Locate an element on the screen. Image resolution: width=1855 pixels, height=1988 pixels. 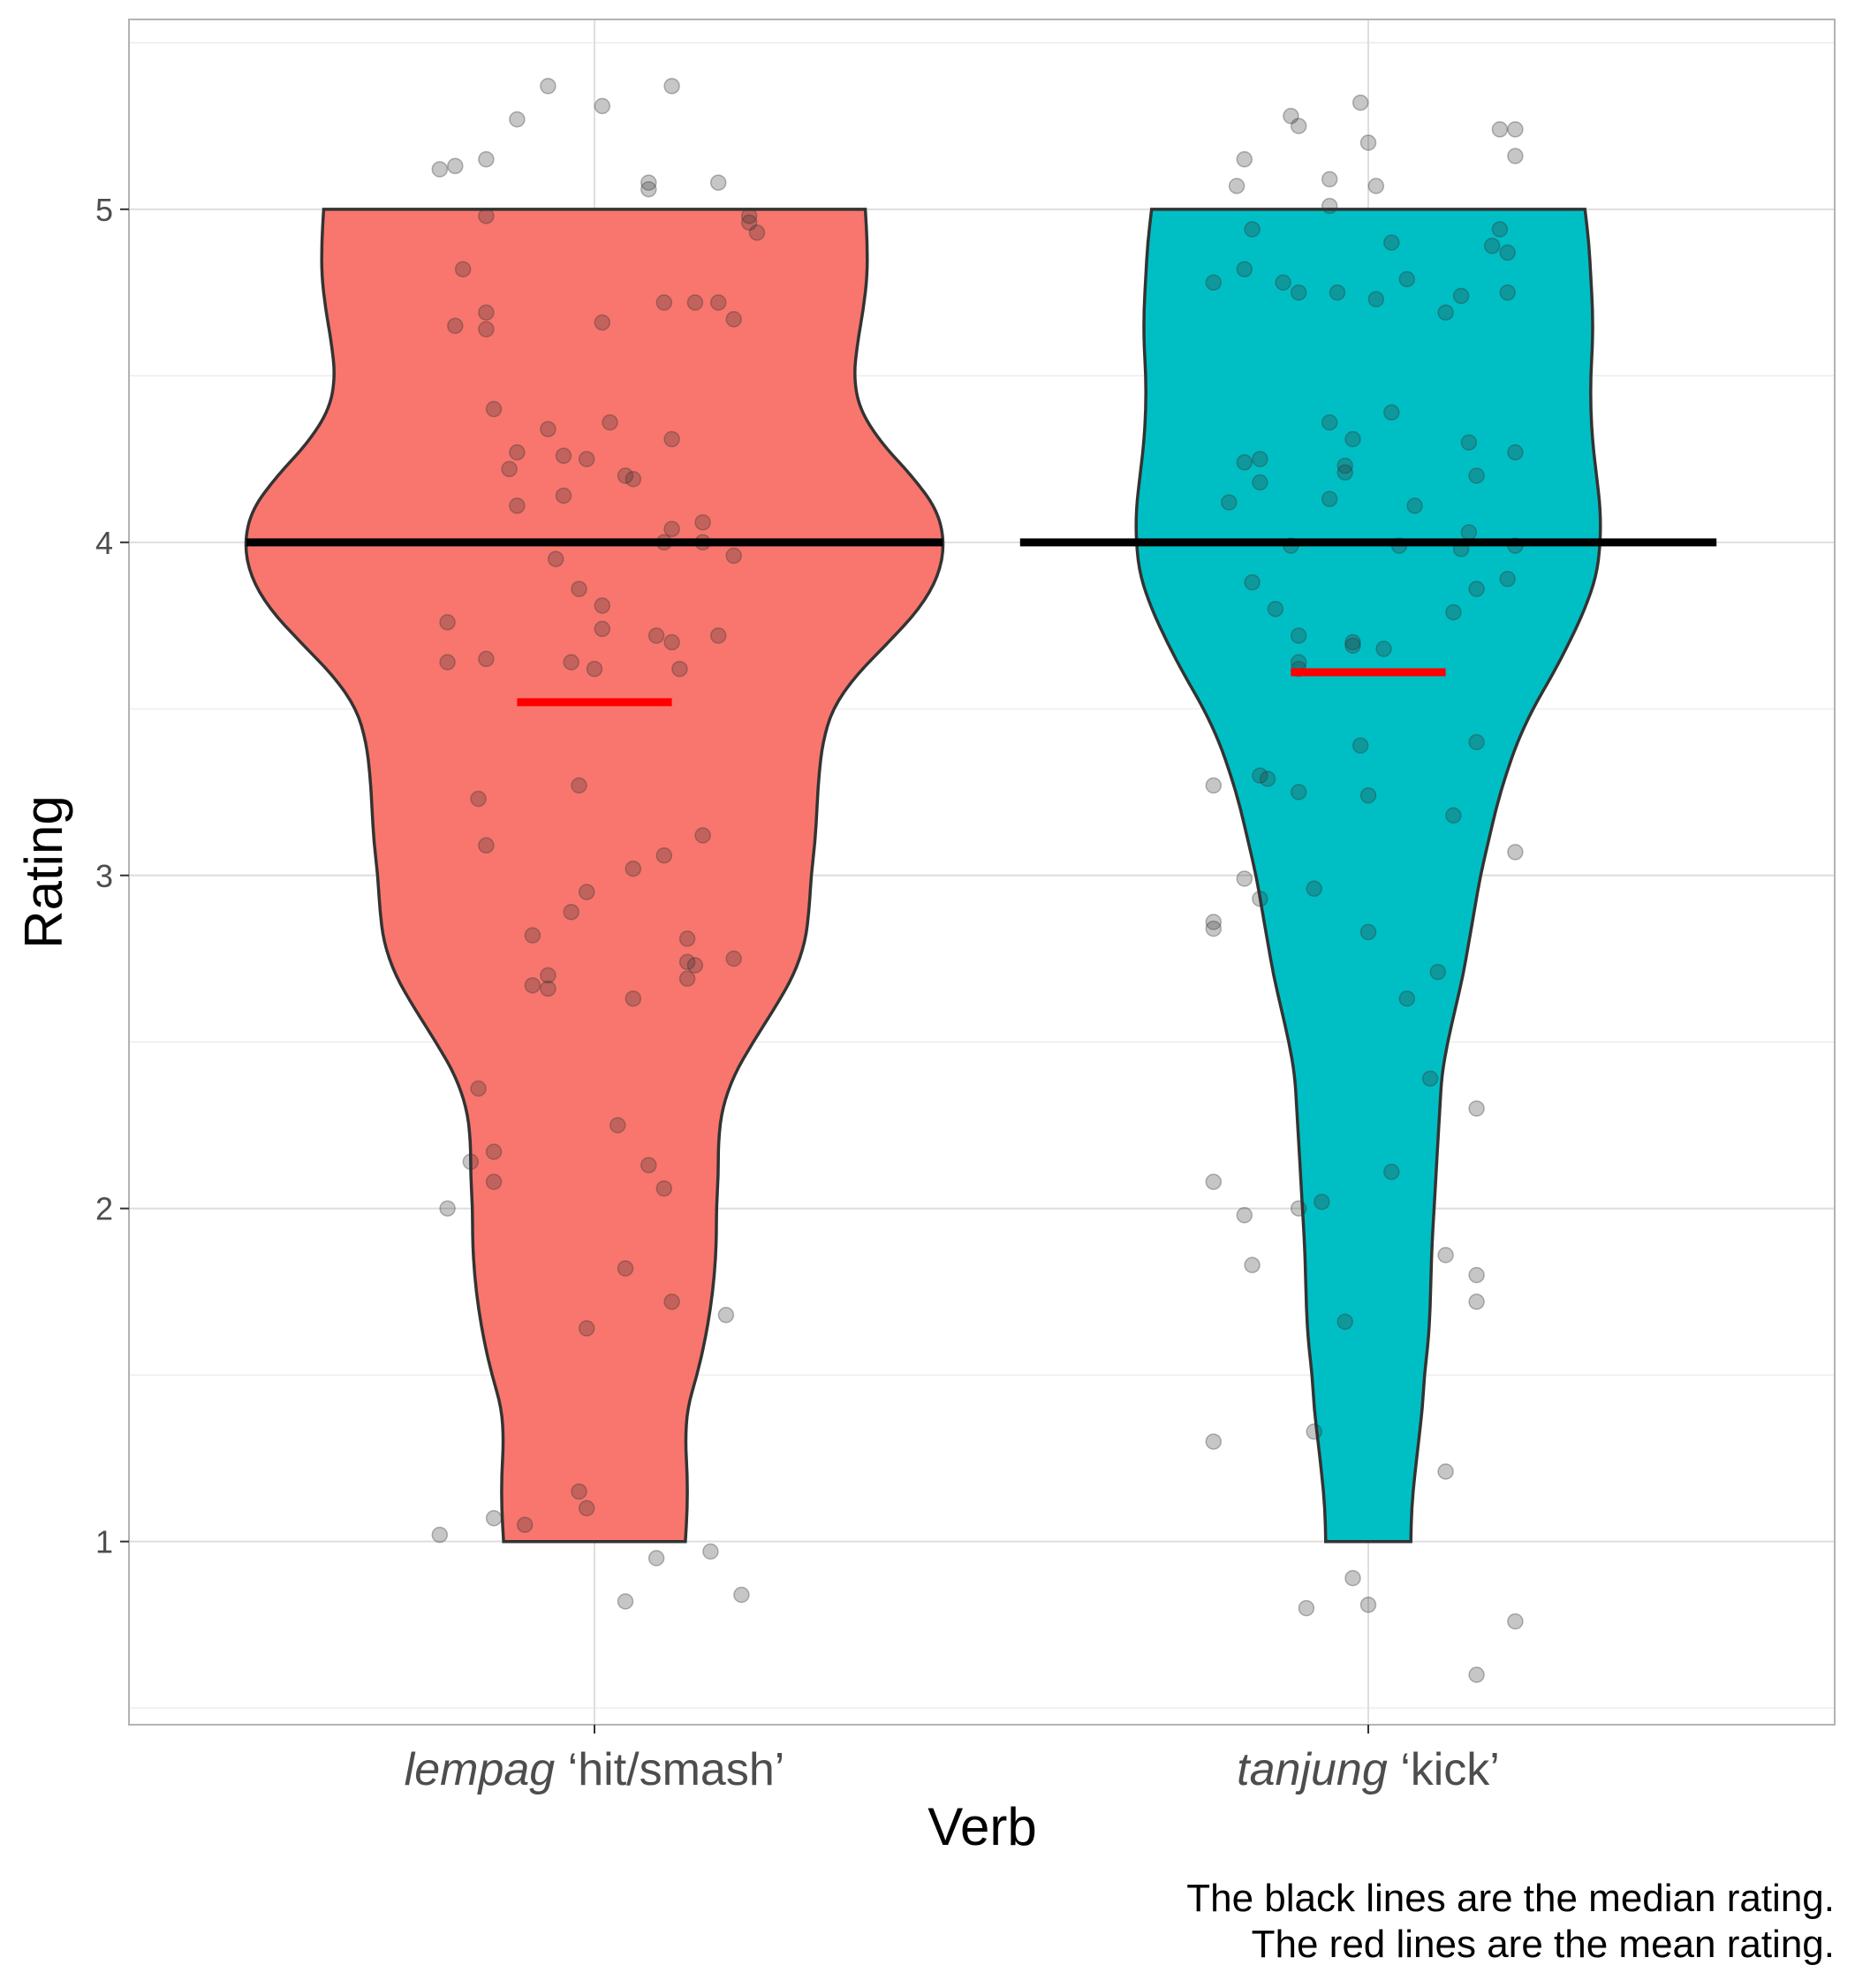
verb-italic: tanjung is located at coordinates (1312, 1769).